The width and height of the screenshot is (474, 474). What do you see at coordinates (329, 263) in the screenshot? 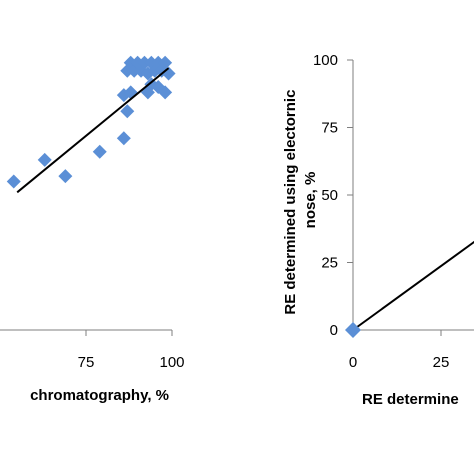
I see `right-y-tick-label-25: 25` at bounding box center [329, 263].